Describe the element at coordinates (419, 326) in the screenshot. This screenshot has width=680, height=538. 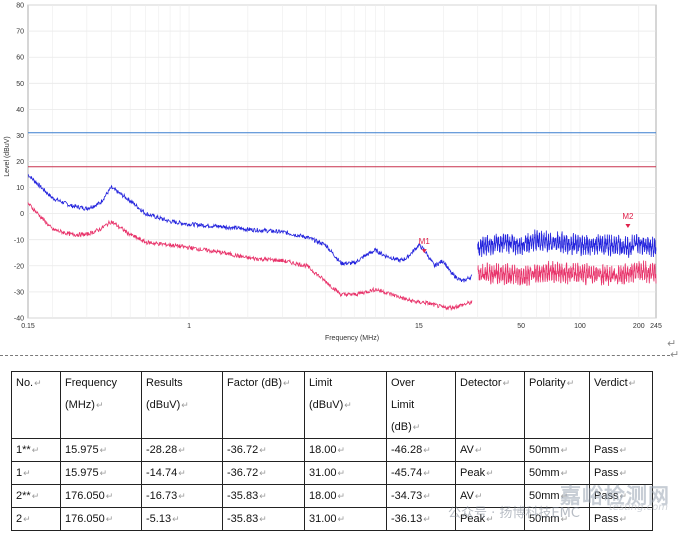
I see `x-tick-label: 15` at that location.